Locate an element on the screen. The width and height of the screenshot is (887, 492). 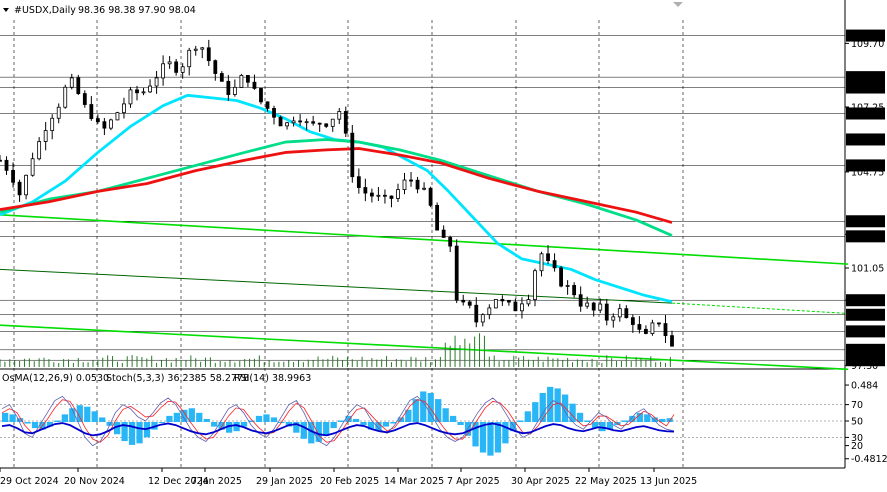
volume-bars is located at coordinates (335, 350).